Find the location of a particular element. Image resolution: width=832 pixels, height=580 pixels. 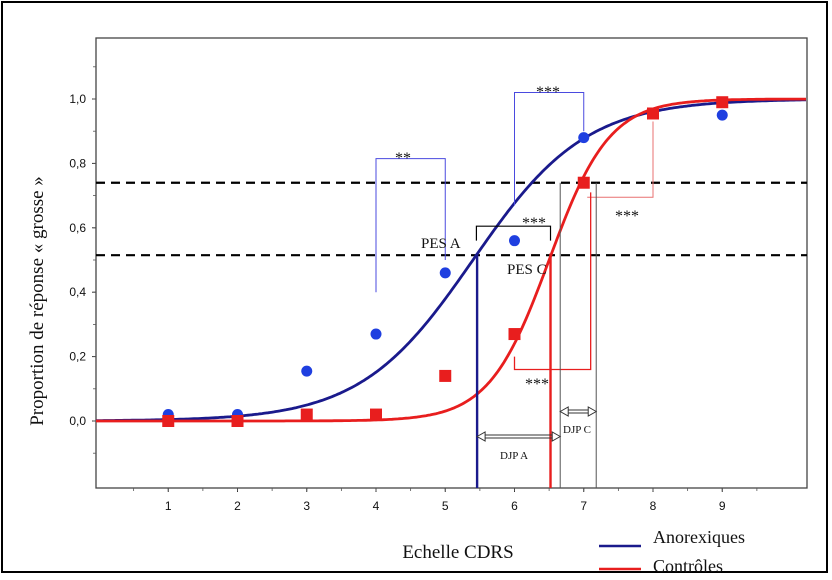

x-tick-label: 8 is located at coordinates (653, 506).